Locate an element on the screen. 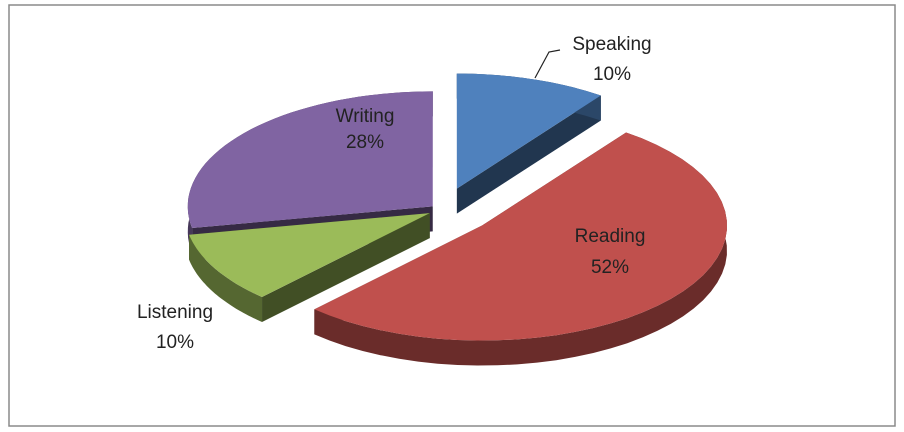 This screenshot has width=904, height=432. slice-label: Writing is located at coordinates (365, 116).